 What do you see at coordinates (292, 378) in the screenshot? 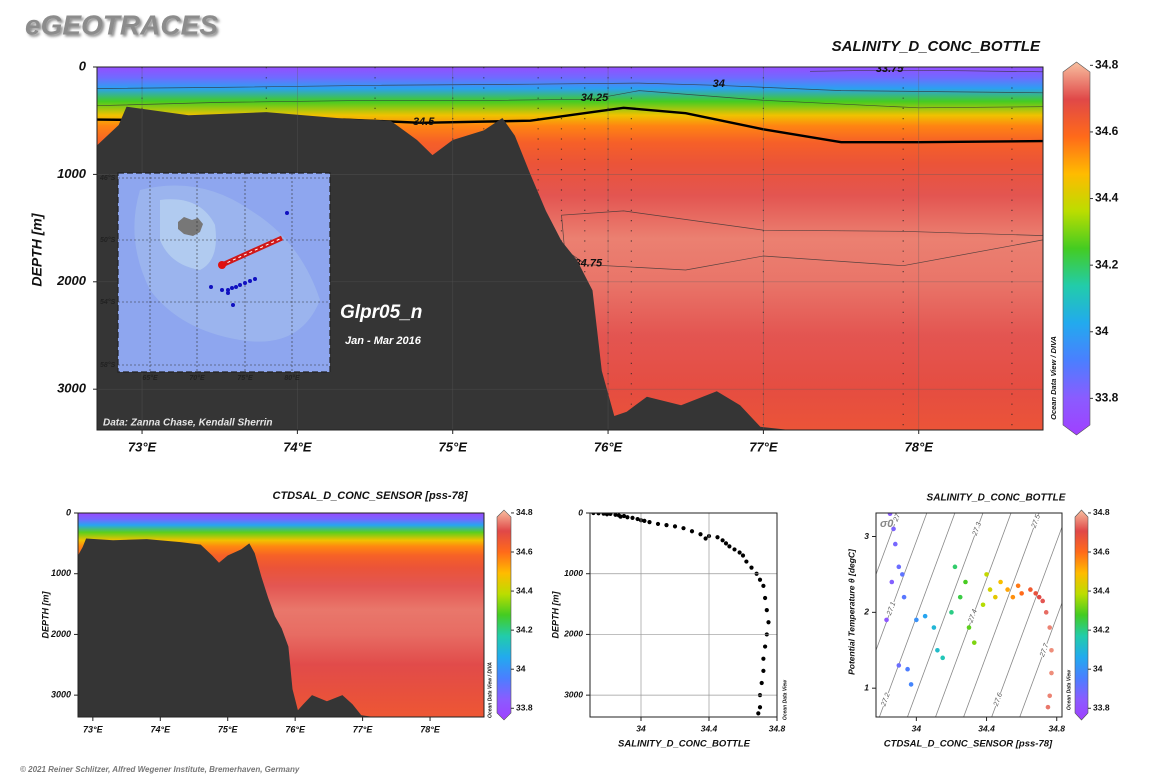
I see `map-lon-label: 80°E` at bounding box center [292, 378].